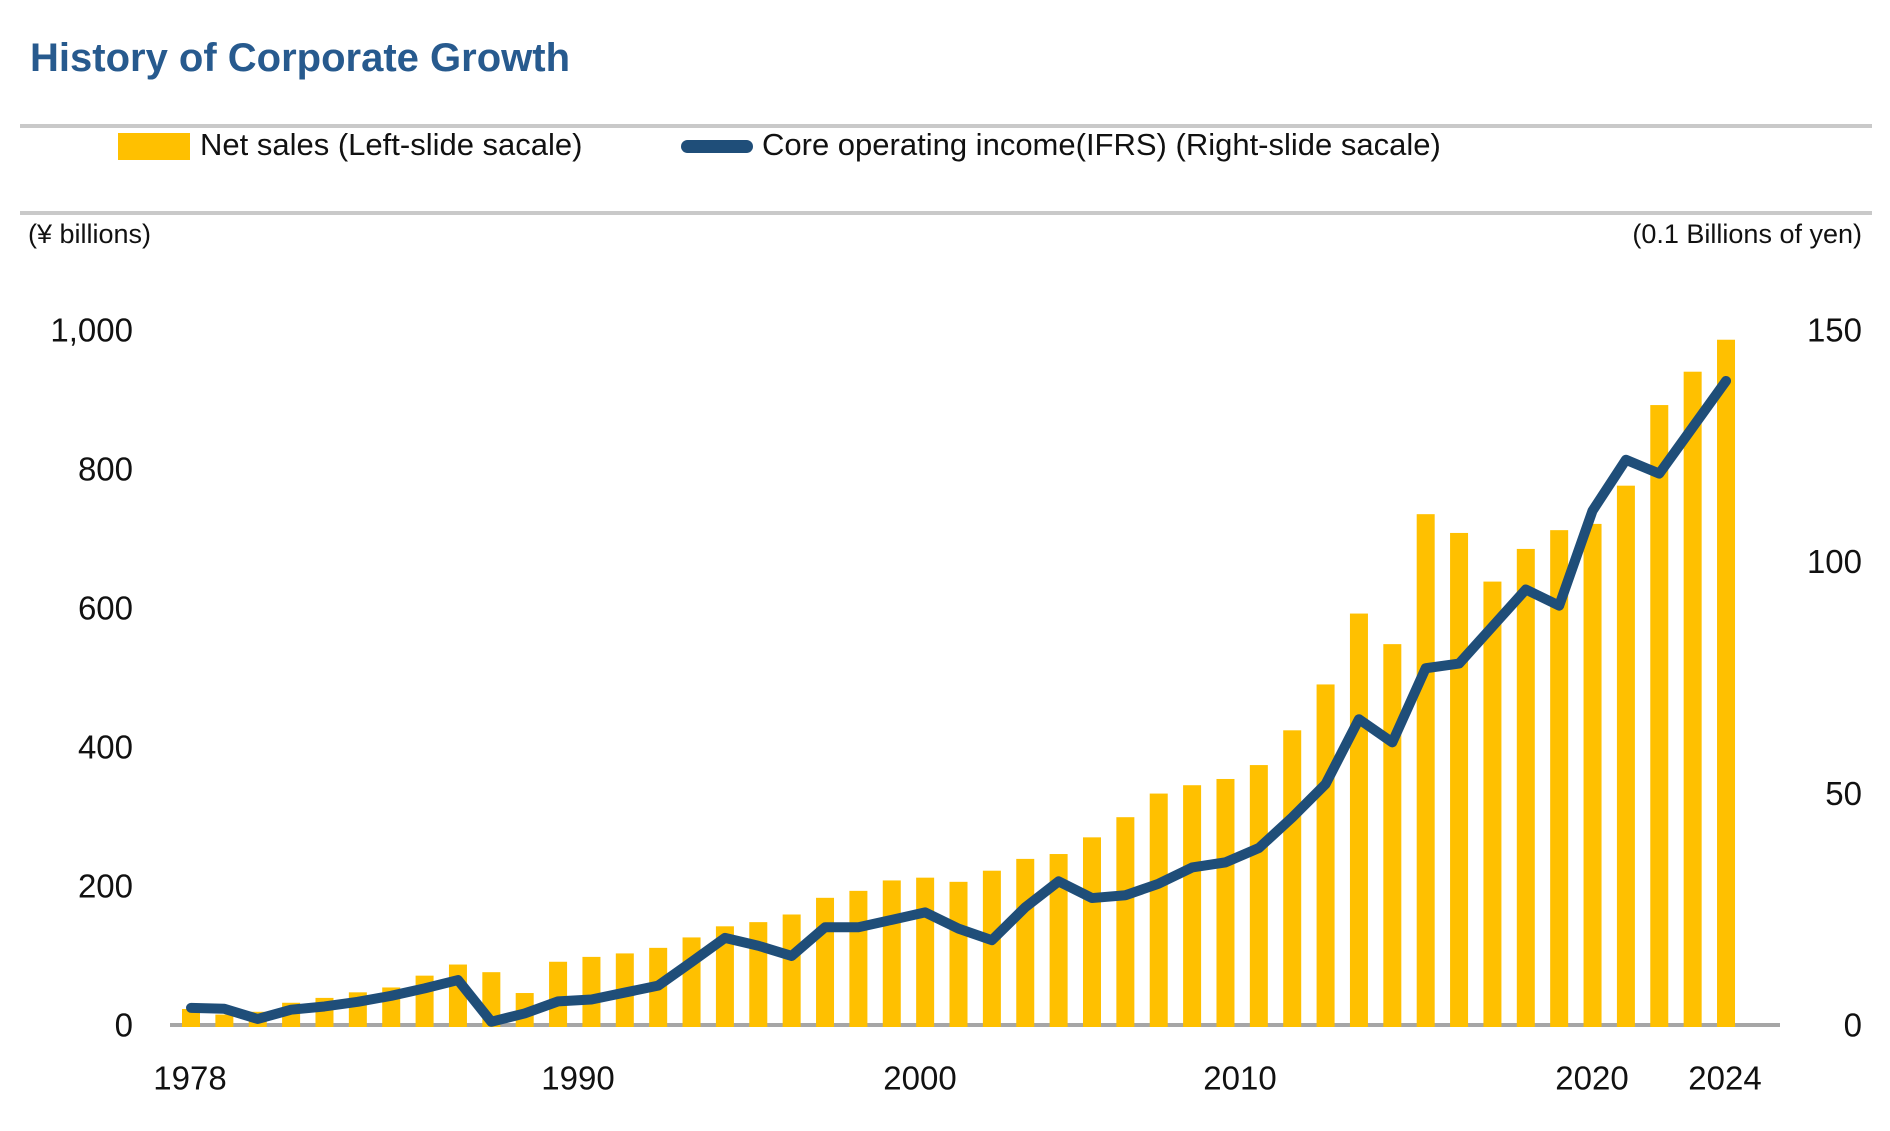 The image size is (1890, 1131). I want to click on net-sales-bar-1997, so click(825, 962).